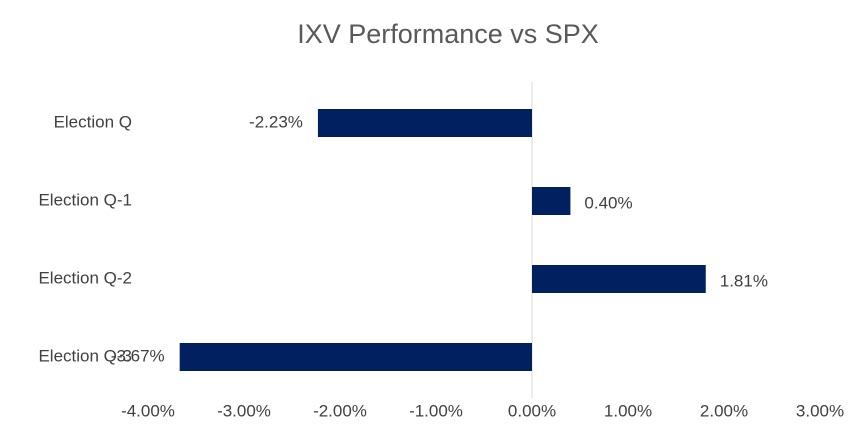 The image size is (852, 437). What do you see at coordinates (532, 410) in the screenshot?
I see `x-tick-label: 0.00%` at bounding box center [532, 410].